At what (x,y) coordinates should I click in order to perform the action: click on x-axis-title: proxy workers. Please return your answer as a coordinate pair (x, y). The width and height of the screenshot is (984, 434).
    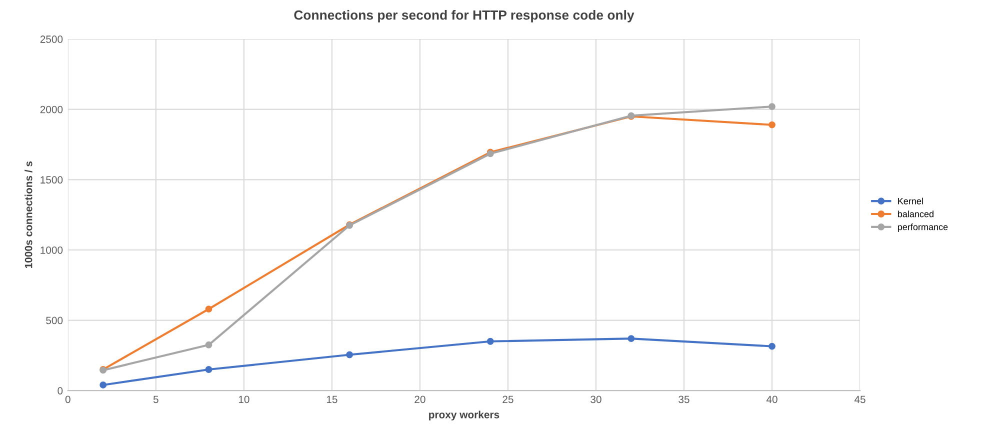
    Looking at the image, I should click on (464, 415).